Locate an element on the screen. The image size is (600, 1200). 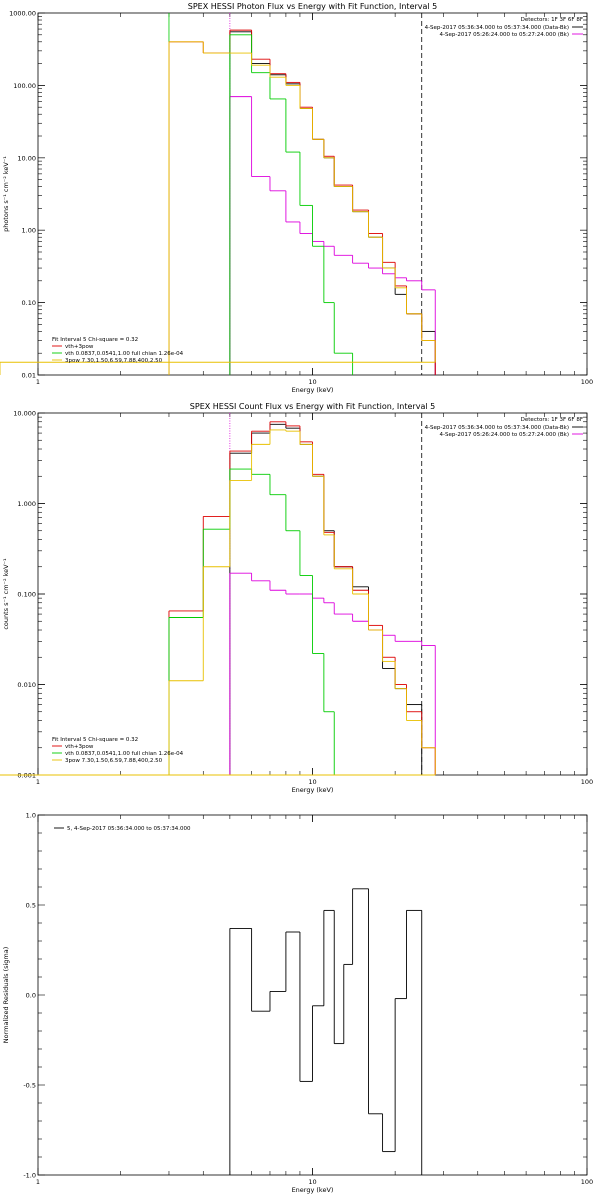
y-axis-label: Normalized Residuals (sigma) is located at coordinates (6, 995).